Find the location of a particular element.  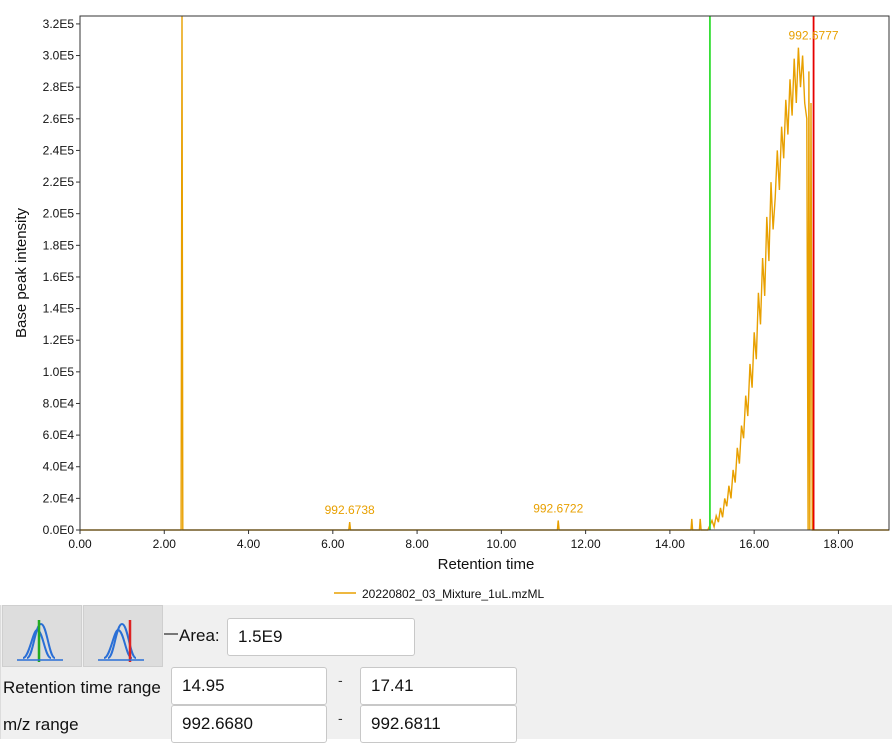

x-tick-label: 18.00 is located at coordinates (838, 544).